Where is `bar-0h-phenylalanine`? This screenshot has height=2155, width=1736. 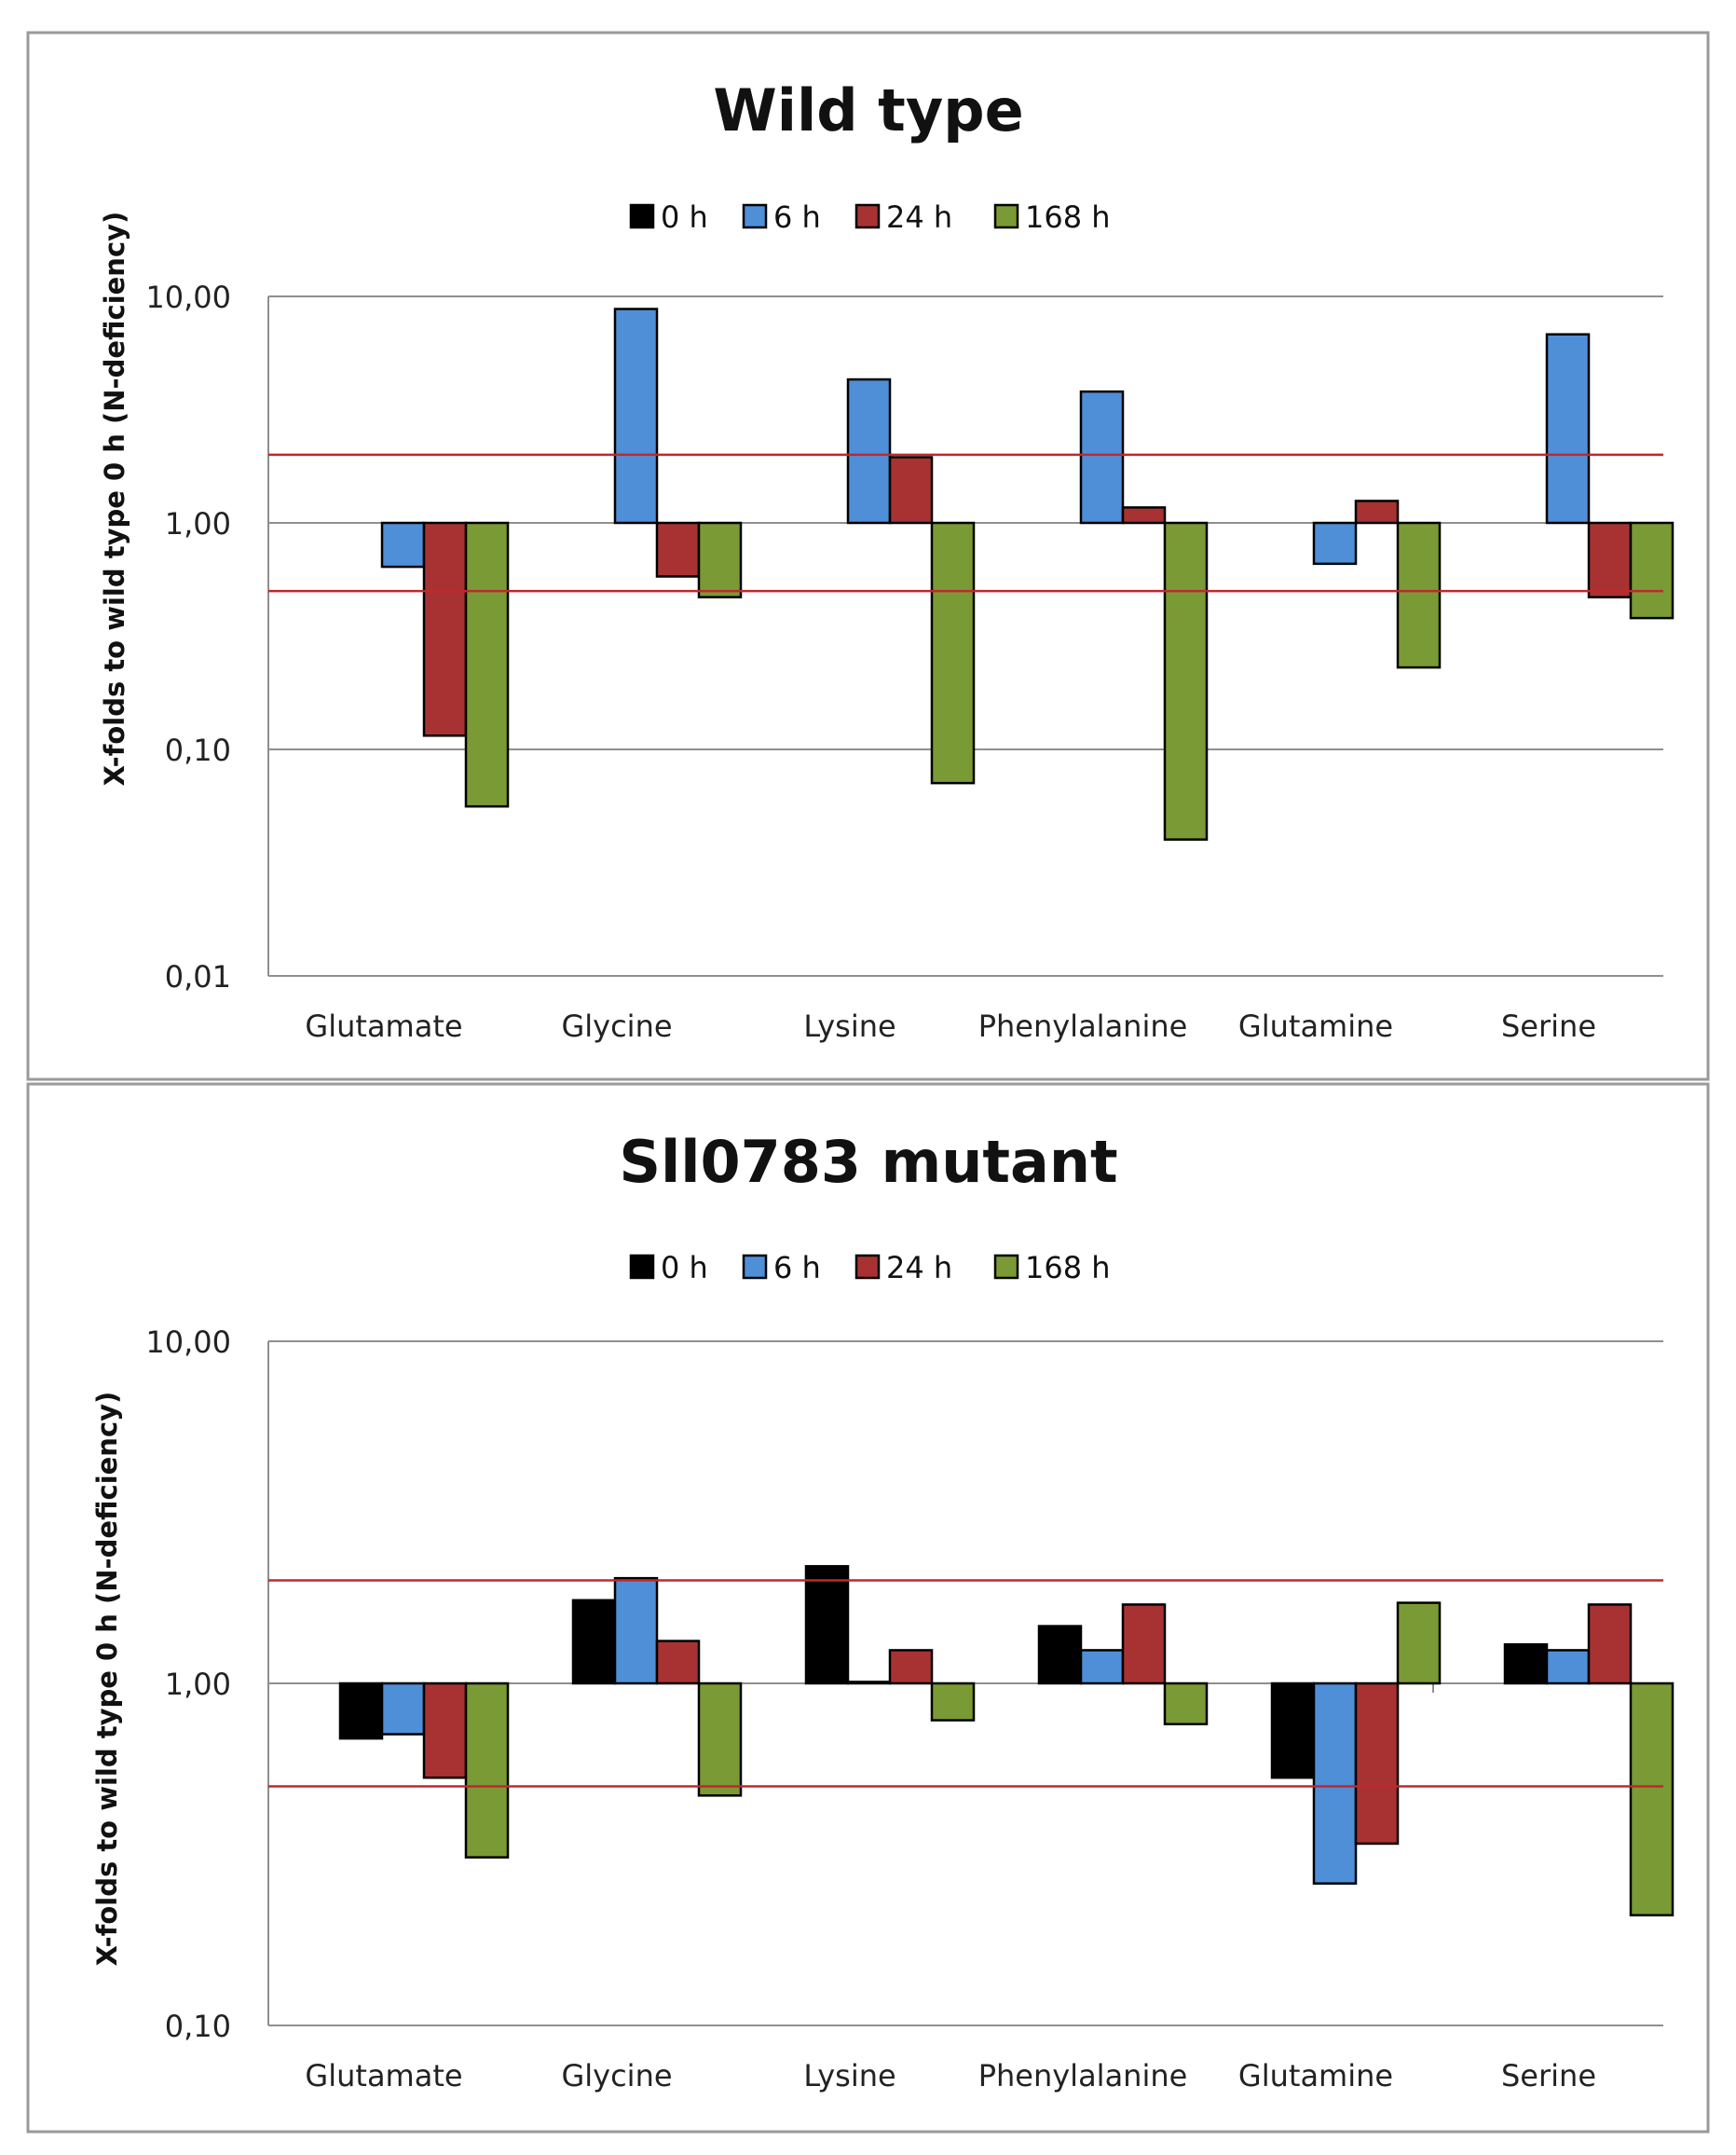
bar-0h-phenylalanine is located at coordinates (1060, 1655).